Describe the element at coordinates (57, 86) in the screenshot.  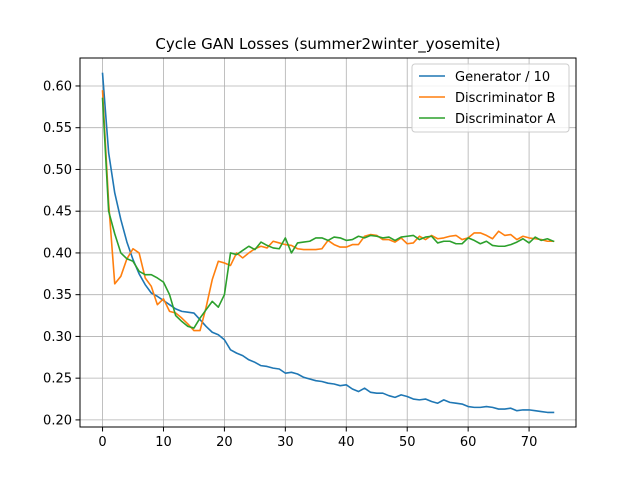
I see `y-tick-label: 0.60` at that location.